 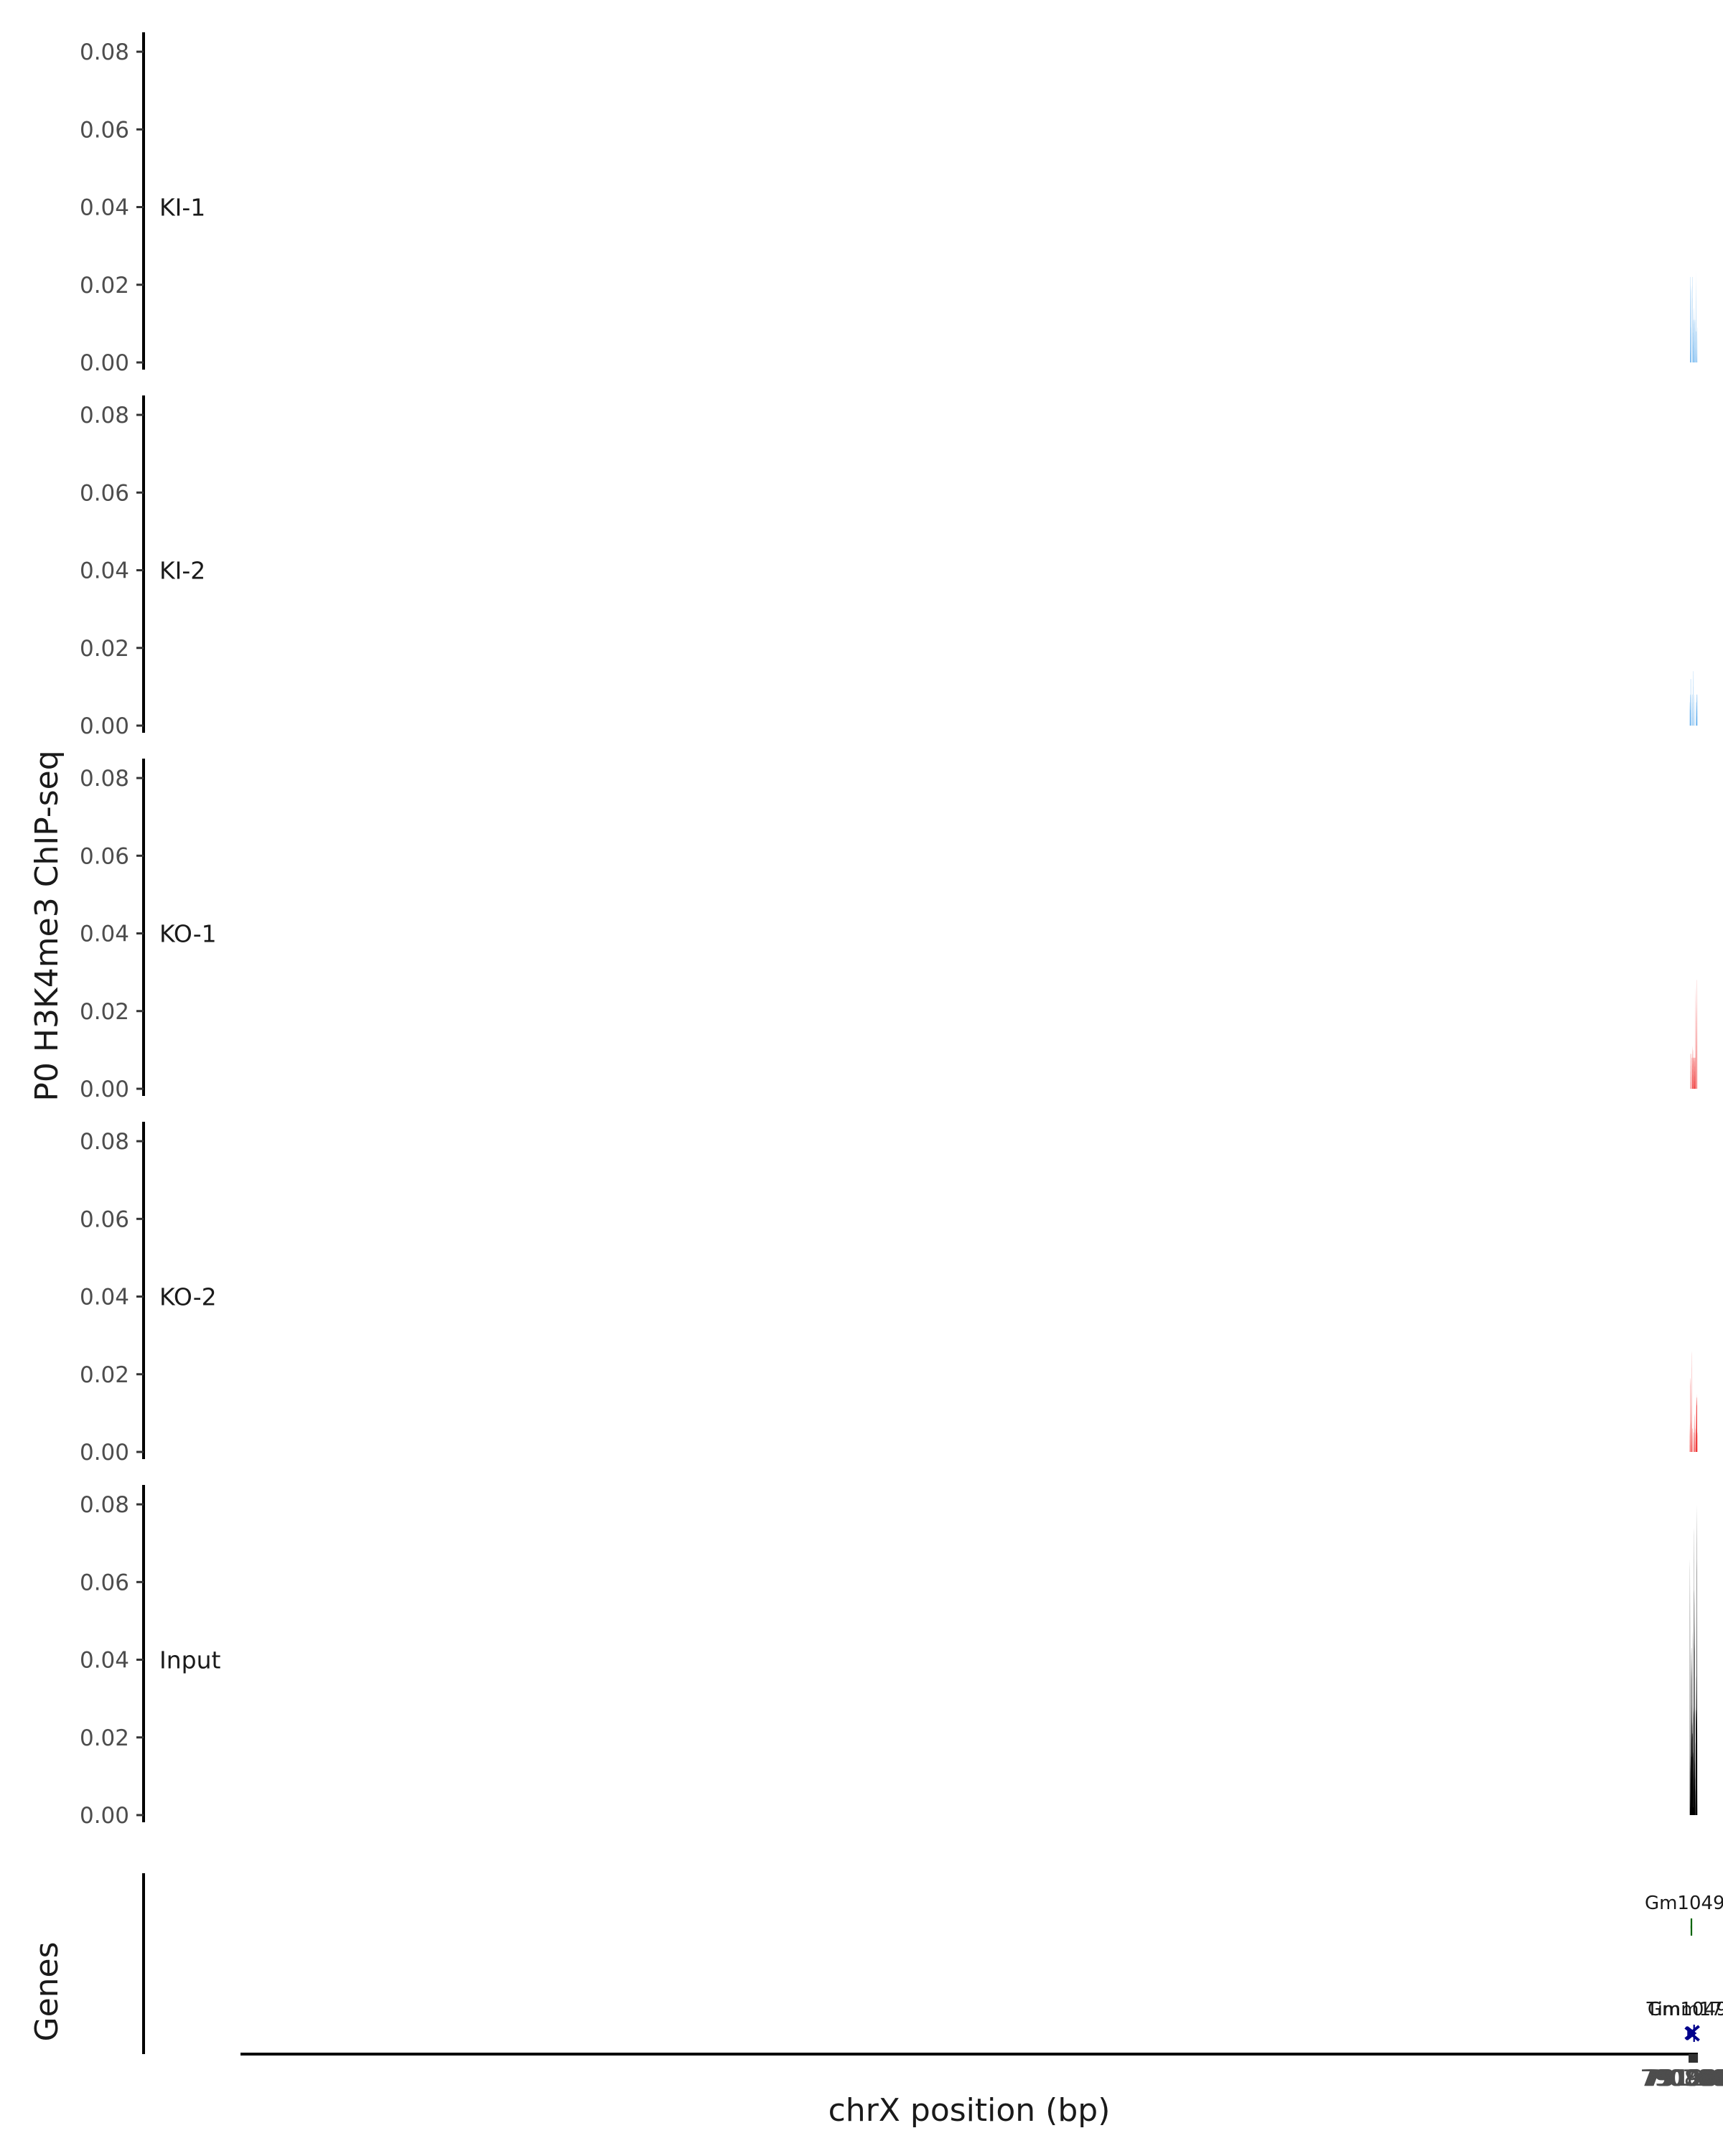 I want to click on x-axis-title: chrX position (bp), so click(x=969, y=2110).